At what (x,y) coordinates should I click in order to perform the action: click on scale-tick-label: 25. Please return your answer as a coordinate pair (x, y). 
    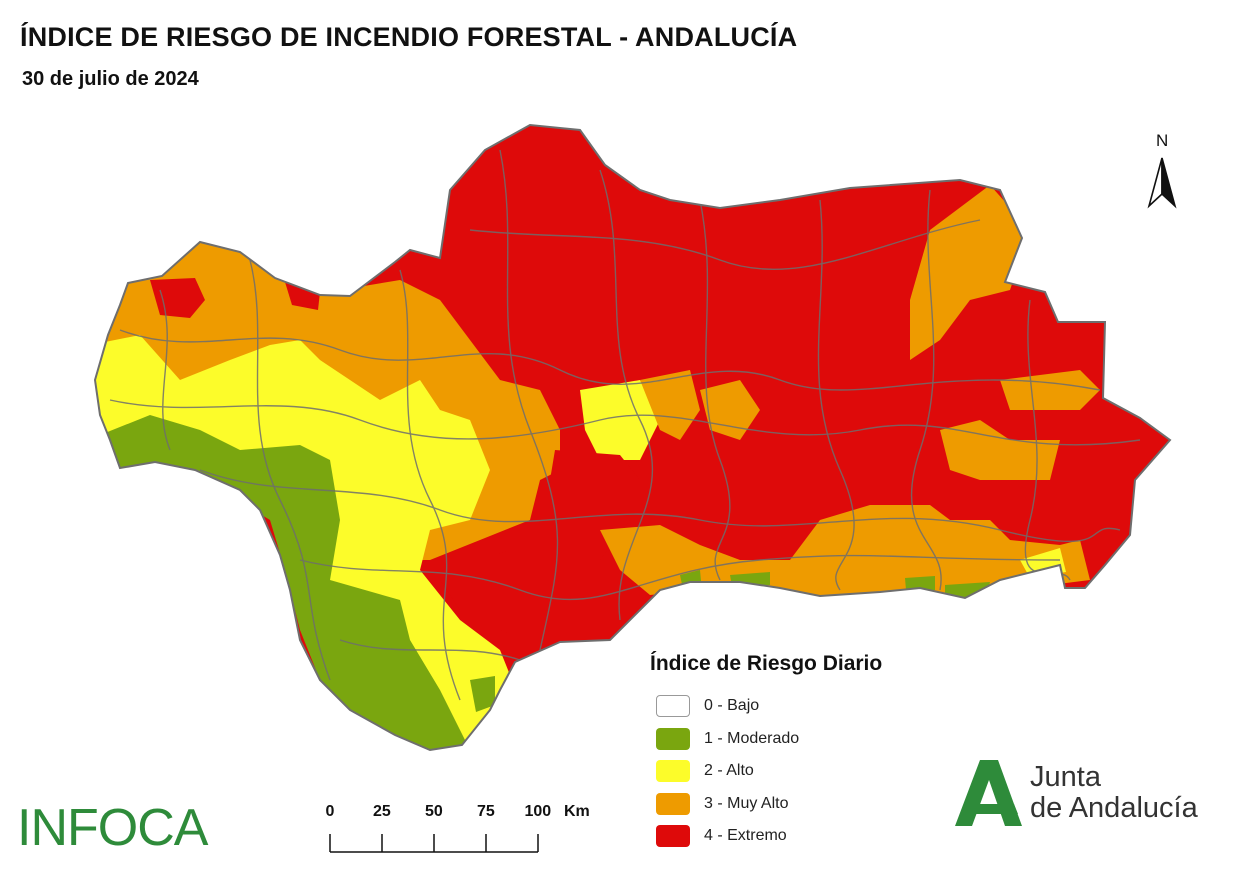
    Looking at the image, I should click on (382, 811).